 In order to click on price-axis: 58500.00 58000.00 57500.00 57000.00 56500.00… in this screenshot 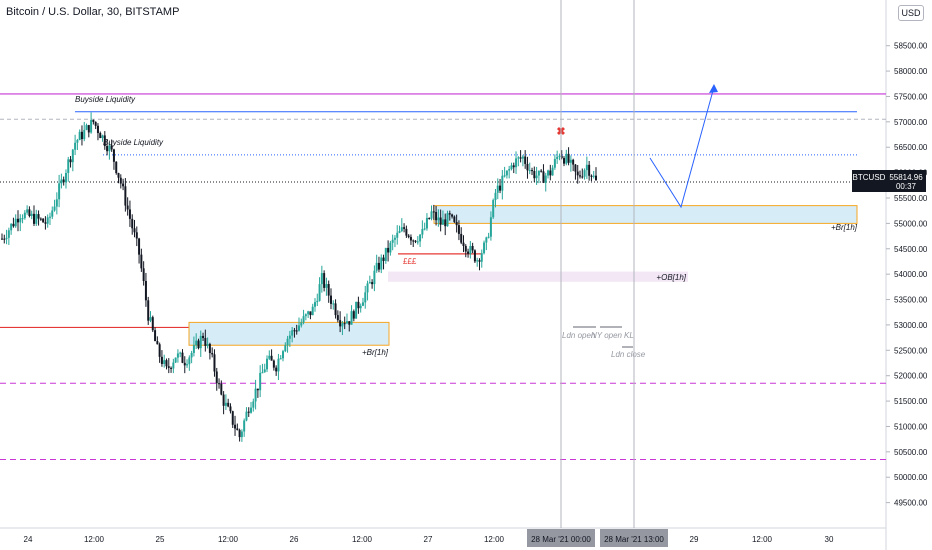, I will do `click(907, 275)`.